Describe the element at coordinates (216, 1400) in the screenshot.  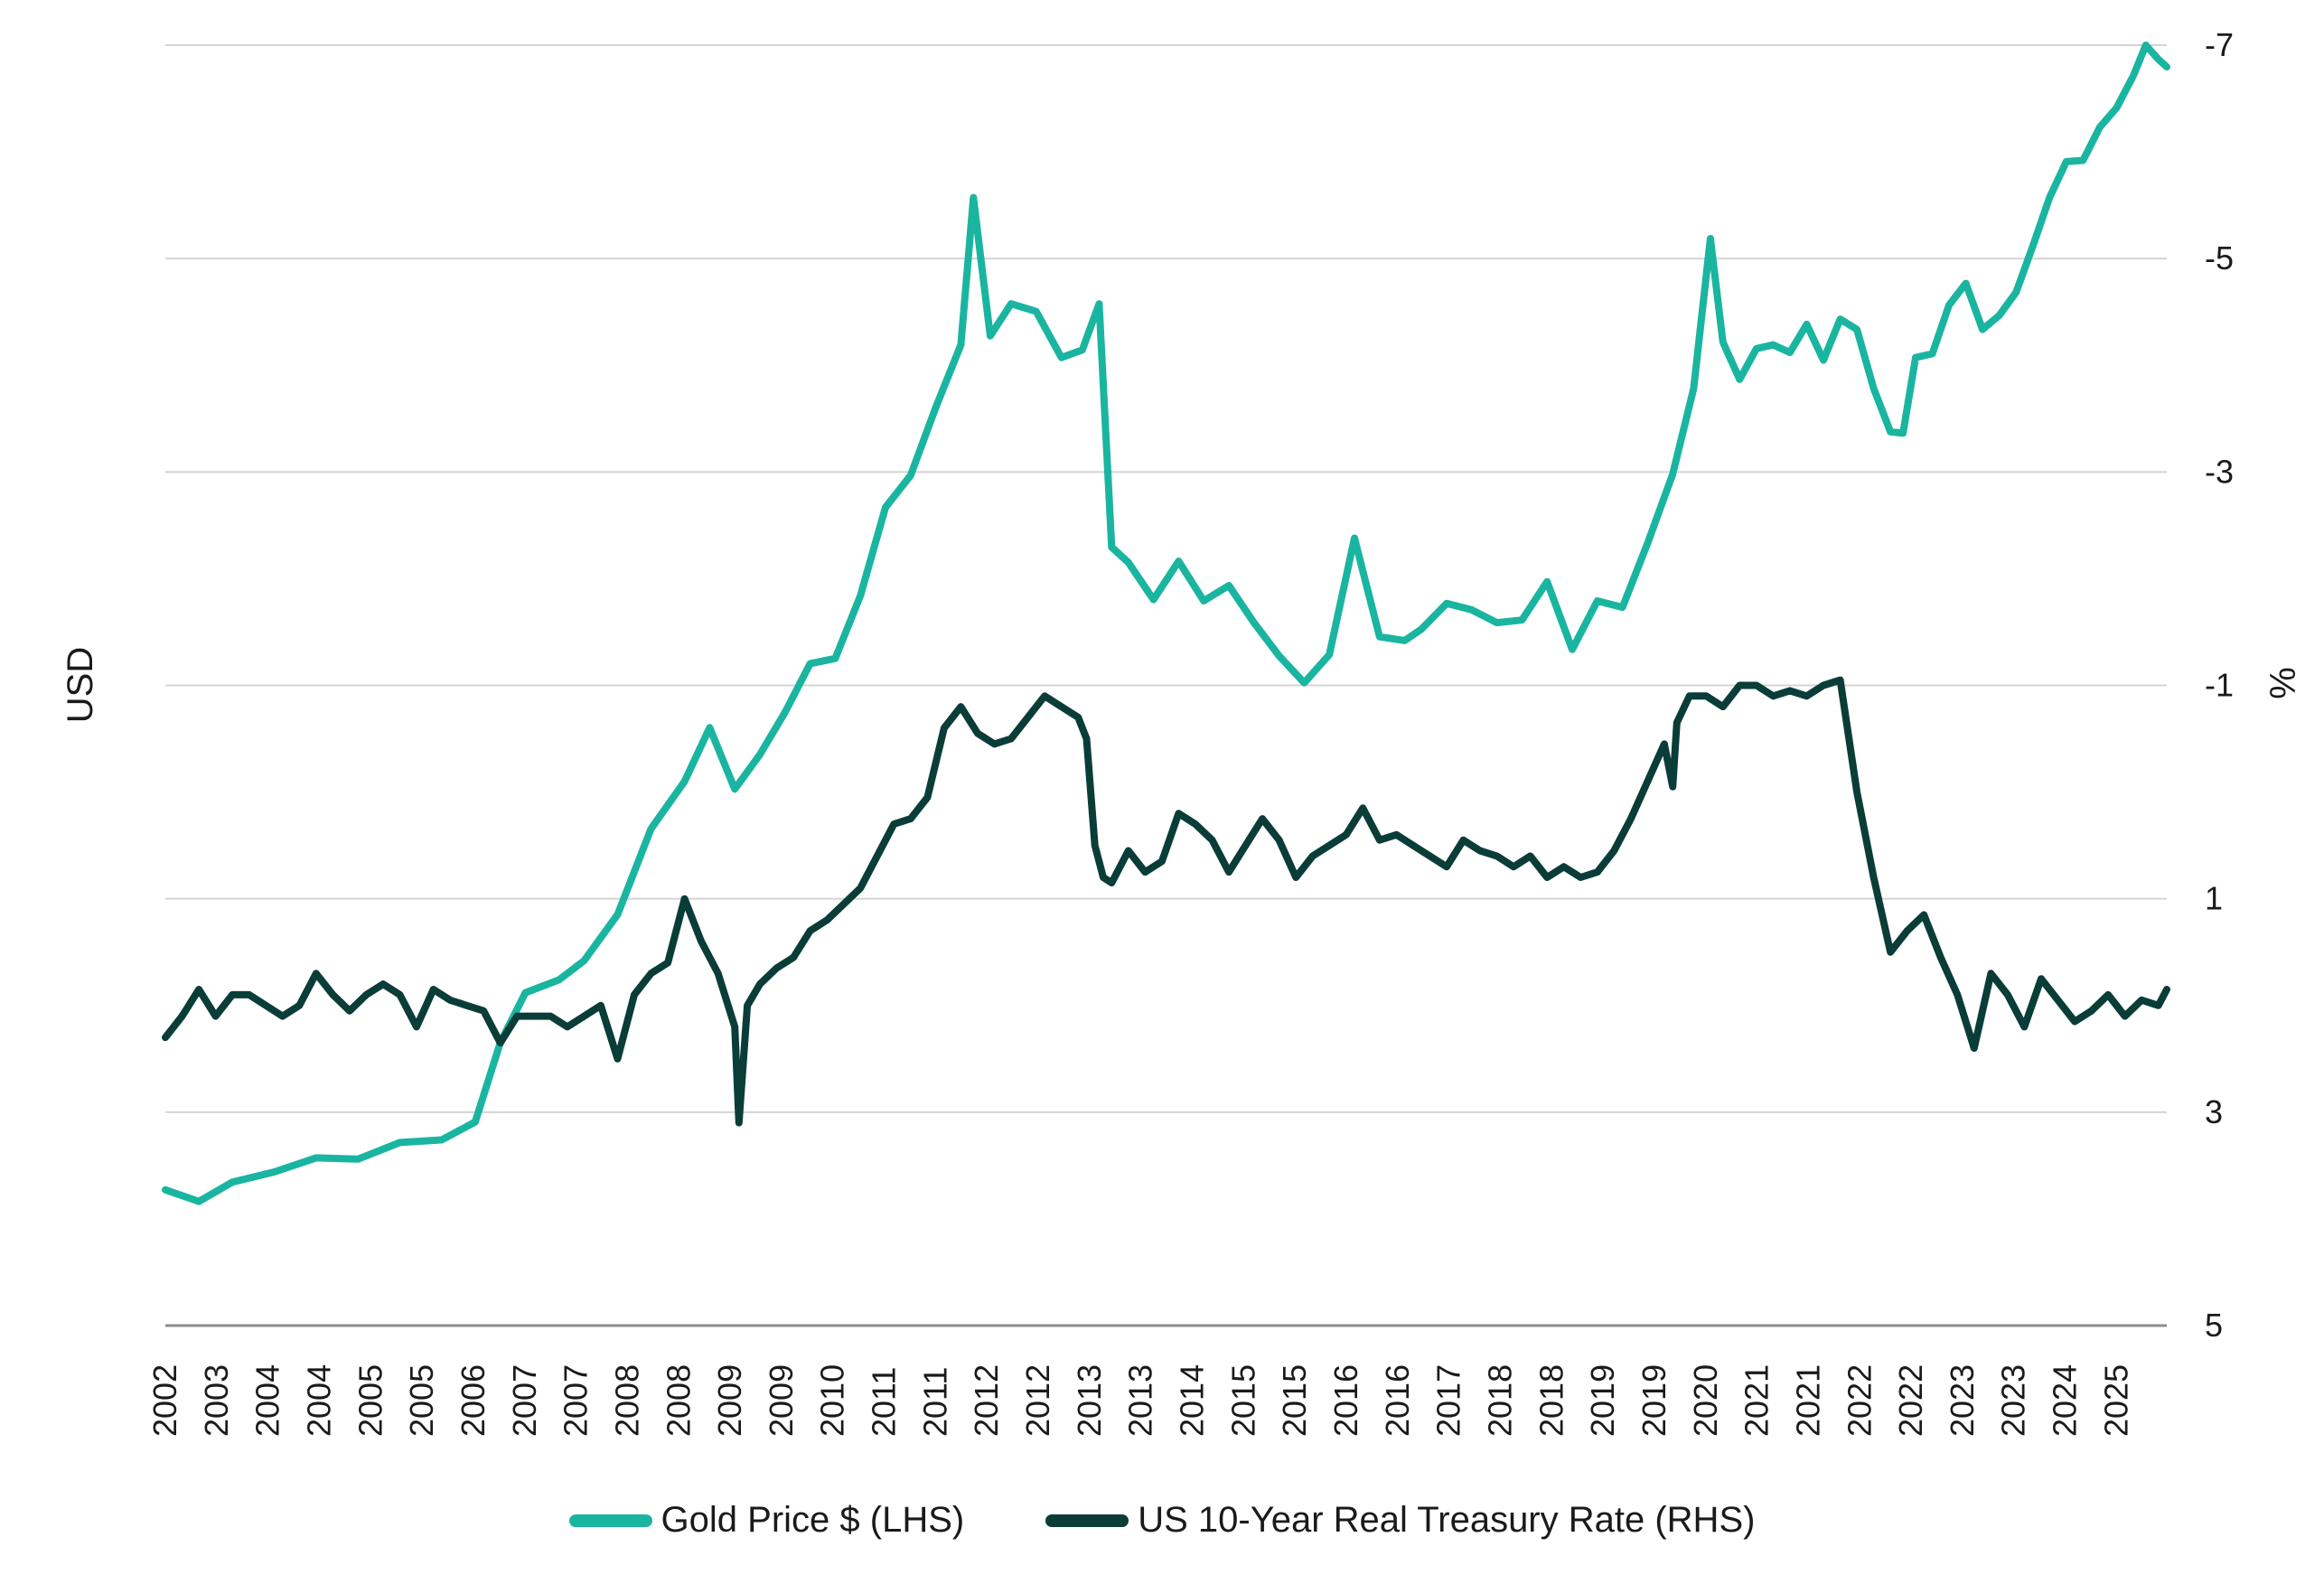
I see `x-tick-label: 2003` at that location.